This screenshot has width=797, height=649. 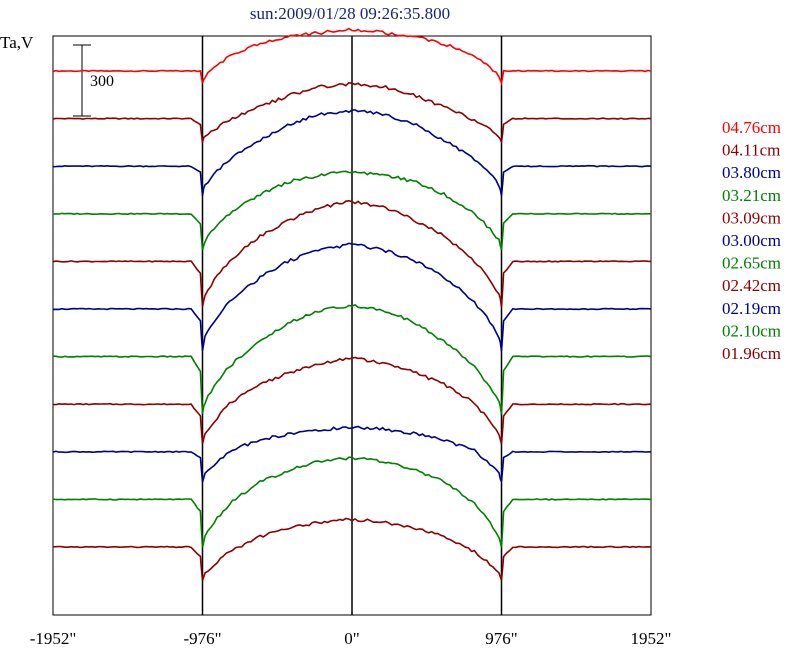 I want to click on series-line-02.65cm, so click(x=352, y=359).